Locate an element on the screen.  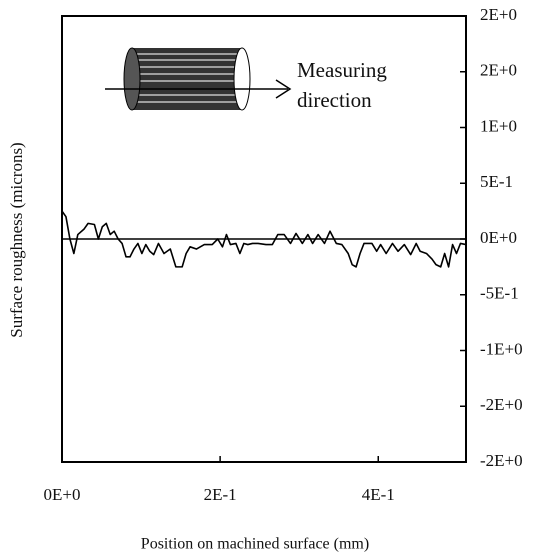
annotation: Measuring is located at coordinates (342, 70).